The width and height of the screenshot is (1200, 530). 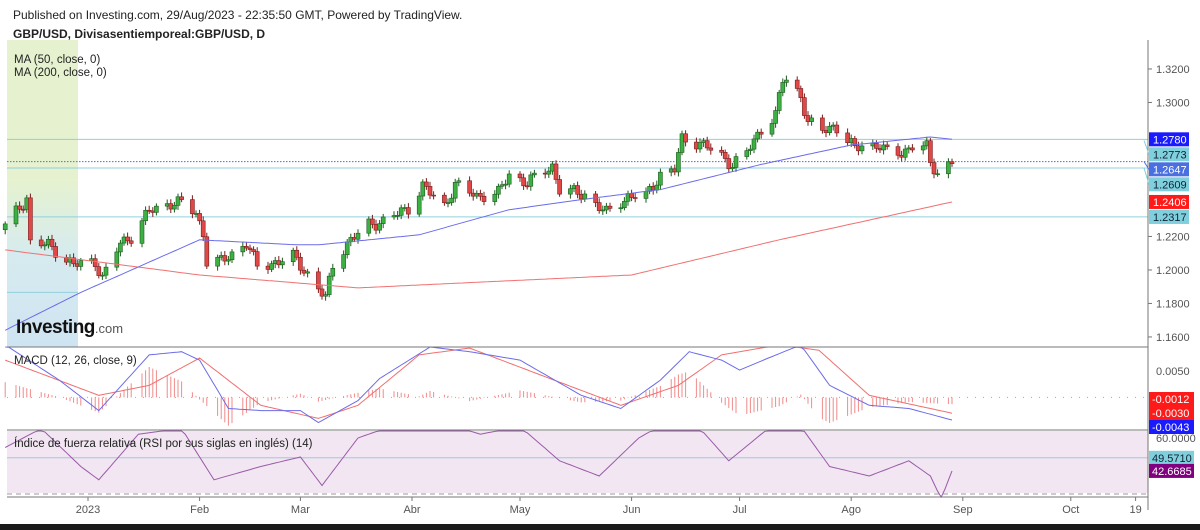 What do you see at coordinates (42, 193) in the screenshot?
I see `highlight-region` at bounding box center [42, 193].